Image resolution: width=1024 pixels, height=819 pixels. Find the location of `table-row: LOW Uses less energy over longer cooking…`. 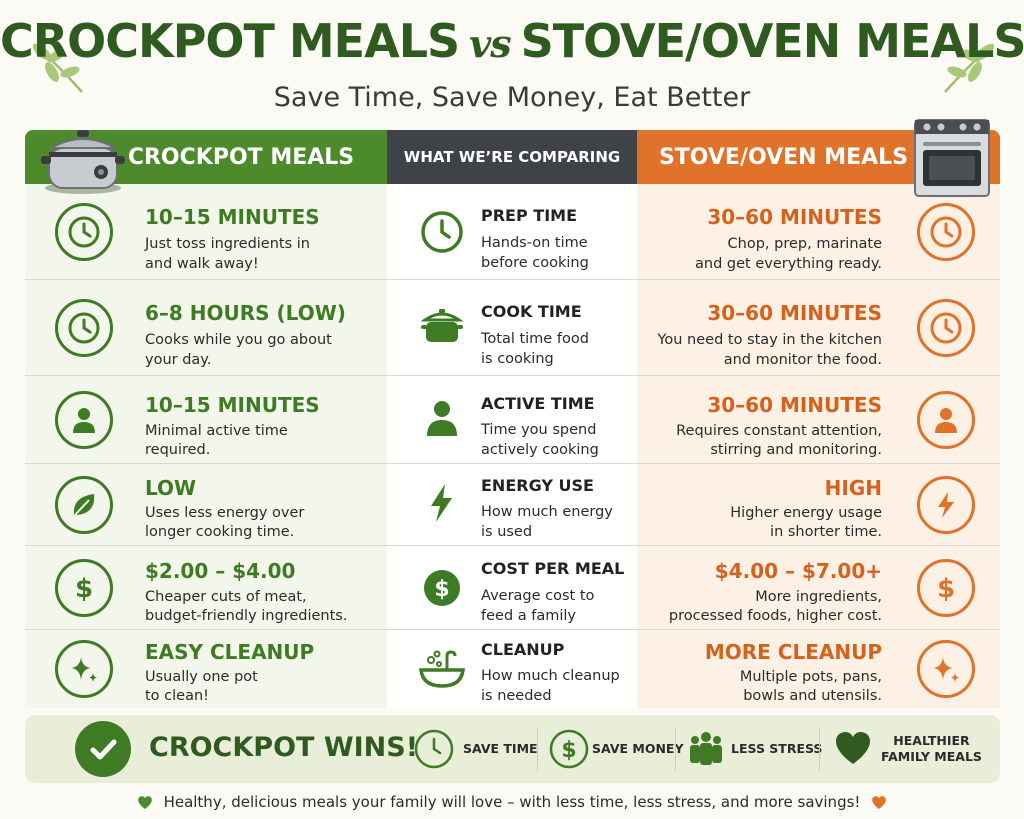

table-row: LOW Uses less energy over longer cooking… is located at coordinates (512, 505).